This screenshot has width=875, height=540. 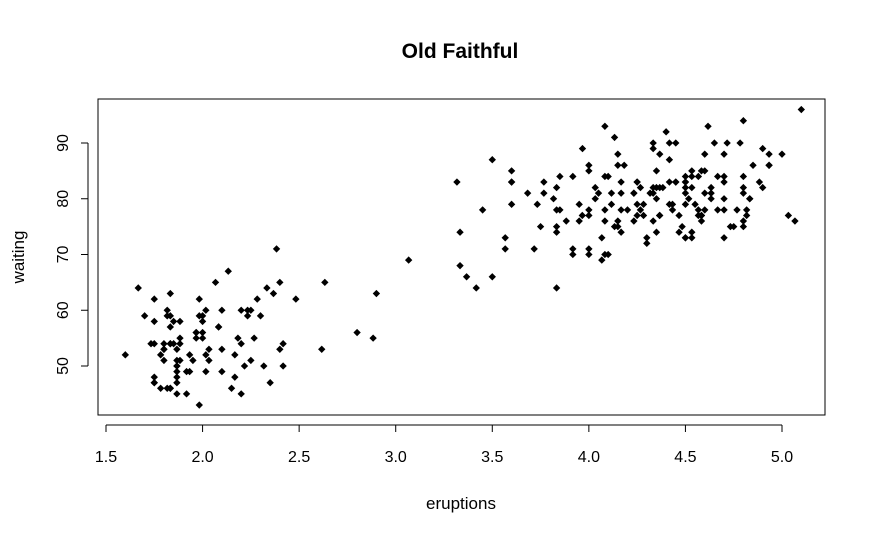 I want to click on x-tick-label: 1.5, so click(x=106, y=457).